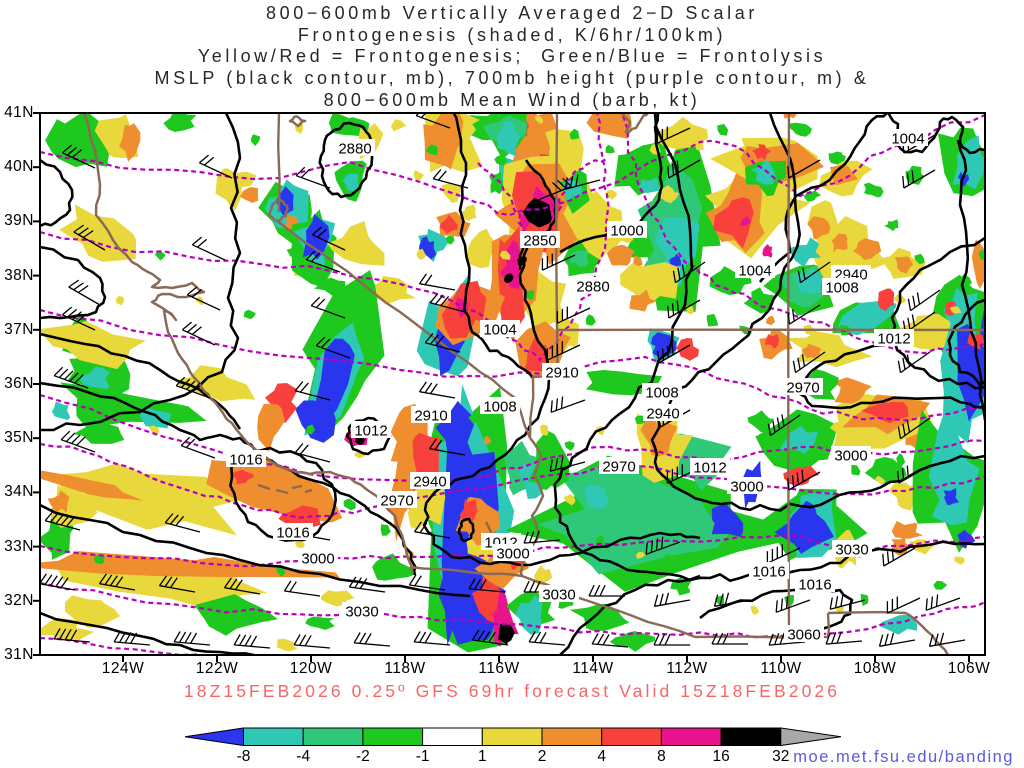 Image resolution: width=1024 pixels, height=768 pixels. Describe the element at coordinates (803, 635) in the screenshot. I see `svg-text: 3060` at that location.